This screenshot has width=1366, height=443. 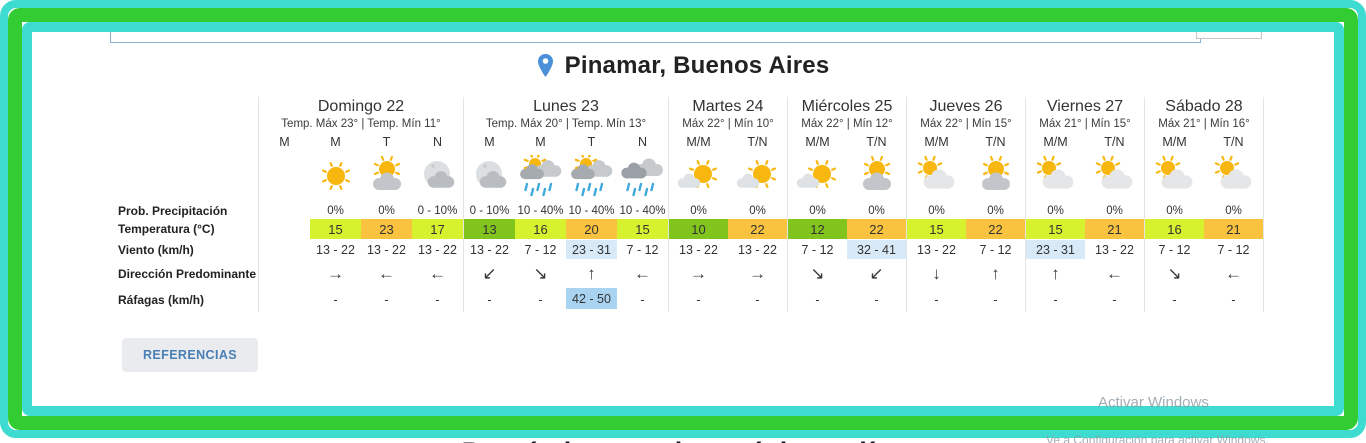 What do you see at coordinates (1085, 106) in the screenshot?
I see `day-name: Viernes 27` at bounding box center [1085, 106].